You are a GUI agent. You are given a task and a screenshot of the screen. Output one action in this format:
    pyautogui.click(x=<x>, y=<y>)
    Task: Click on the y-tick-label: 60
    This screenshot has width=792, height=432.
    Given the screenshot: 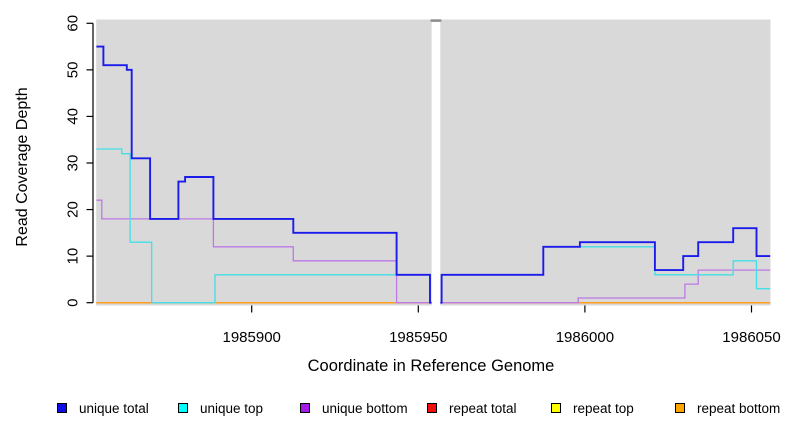 What is the action you would take?
    pyautogui.click(x=73, y=23)
    